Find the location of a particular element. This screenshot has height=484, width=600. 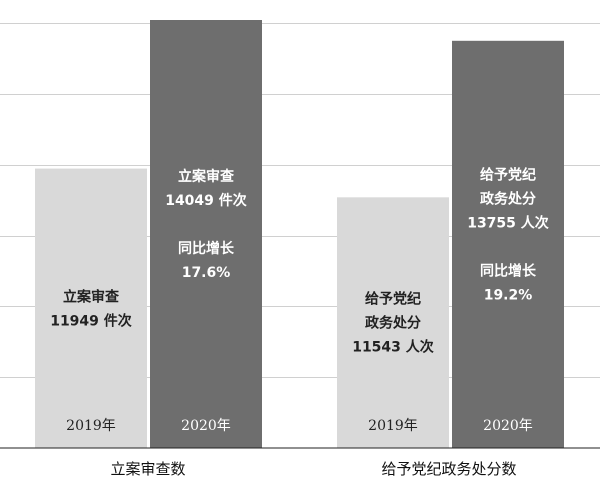

category-label-2: 给予党纪政务处分数 is located at coordinates (448, 469).